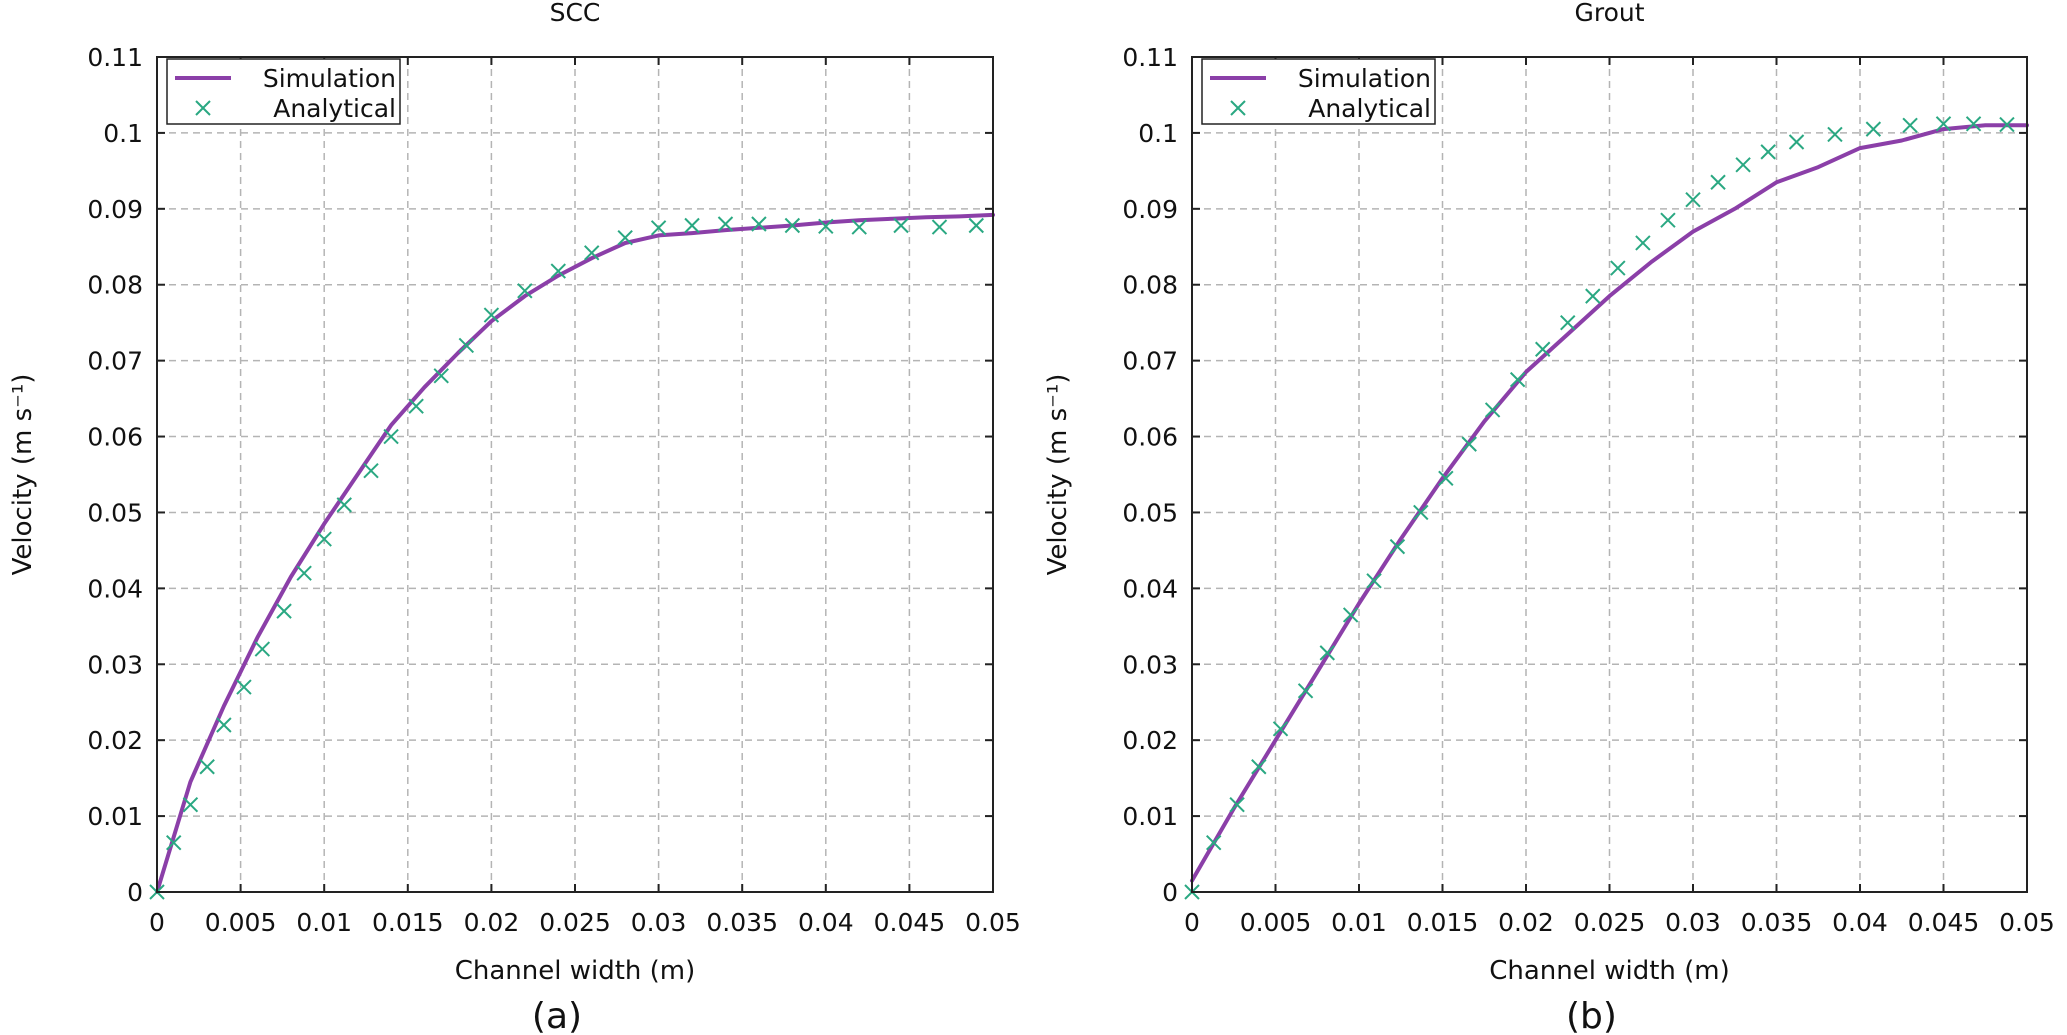 The width and height of the screenshot is (2067, 1035). What do you see at coordinates (1609, 13) in the screenshot?
I see `chart-title: Grout` at bounding box center [1609, 13].